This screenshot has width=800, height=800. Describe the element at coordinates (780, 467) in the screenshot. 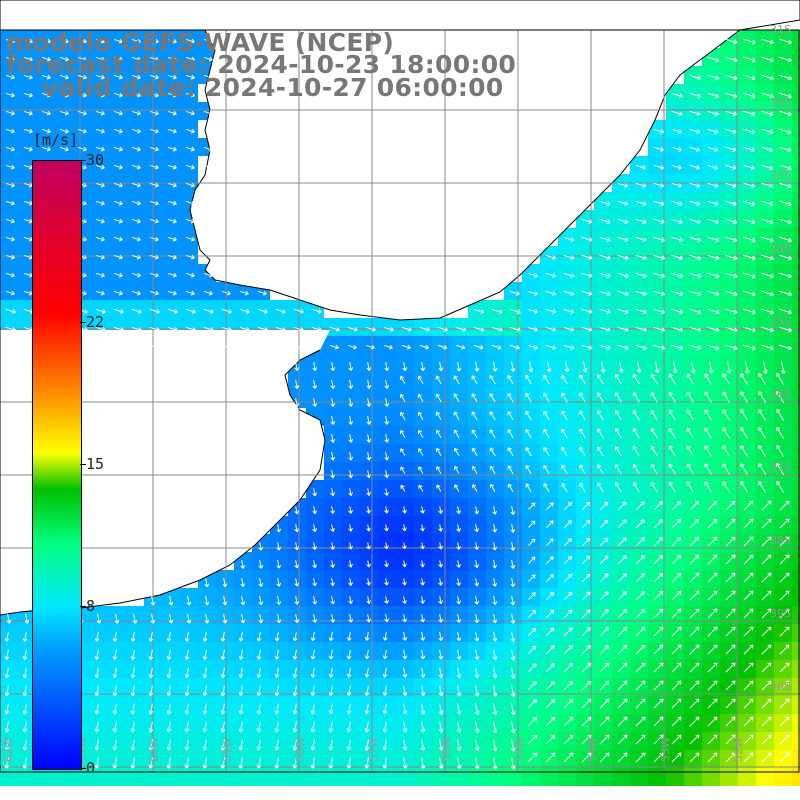

I see `lat-label: 37S` at that location.